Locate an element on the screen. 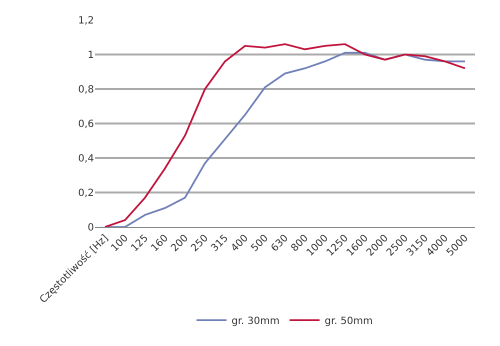  x-tick-label: 100 is located at coordinates (120, 243).